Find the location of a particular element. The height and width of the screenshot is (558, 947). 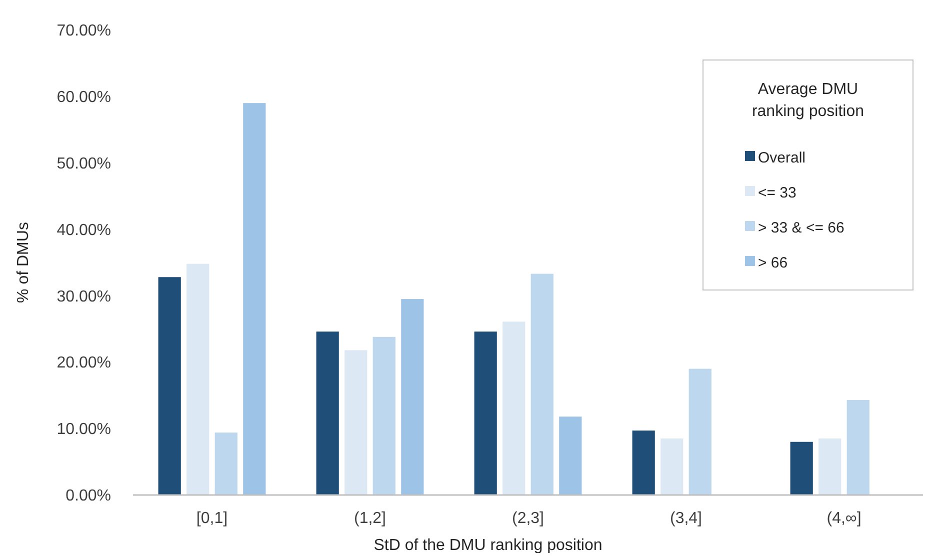

legend-label: Overall is located at coordinates (782, 157).